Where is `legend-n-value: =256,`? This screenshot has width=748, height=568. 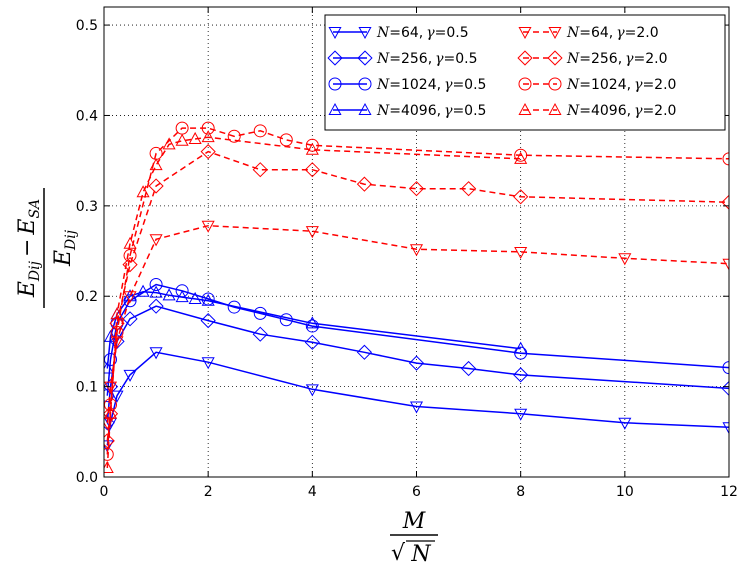 legend-n-value: =256, is located at coordinates (600, 59).